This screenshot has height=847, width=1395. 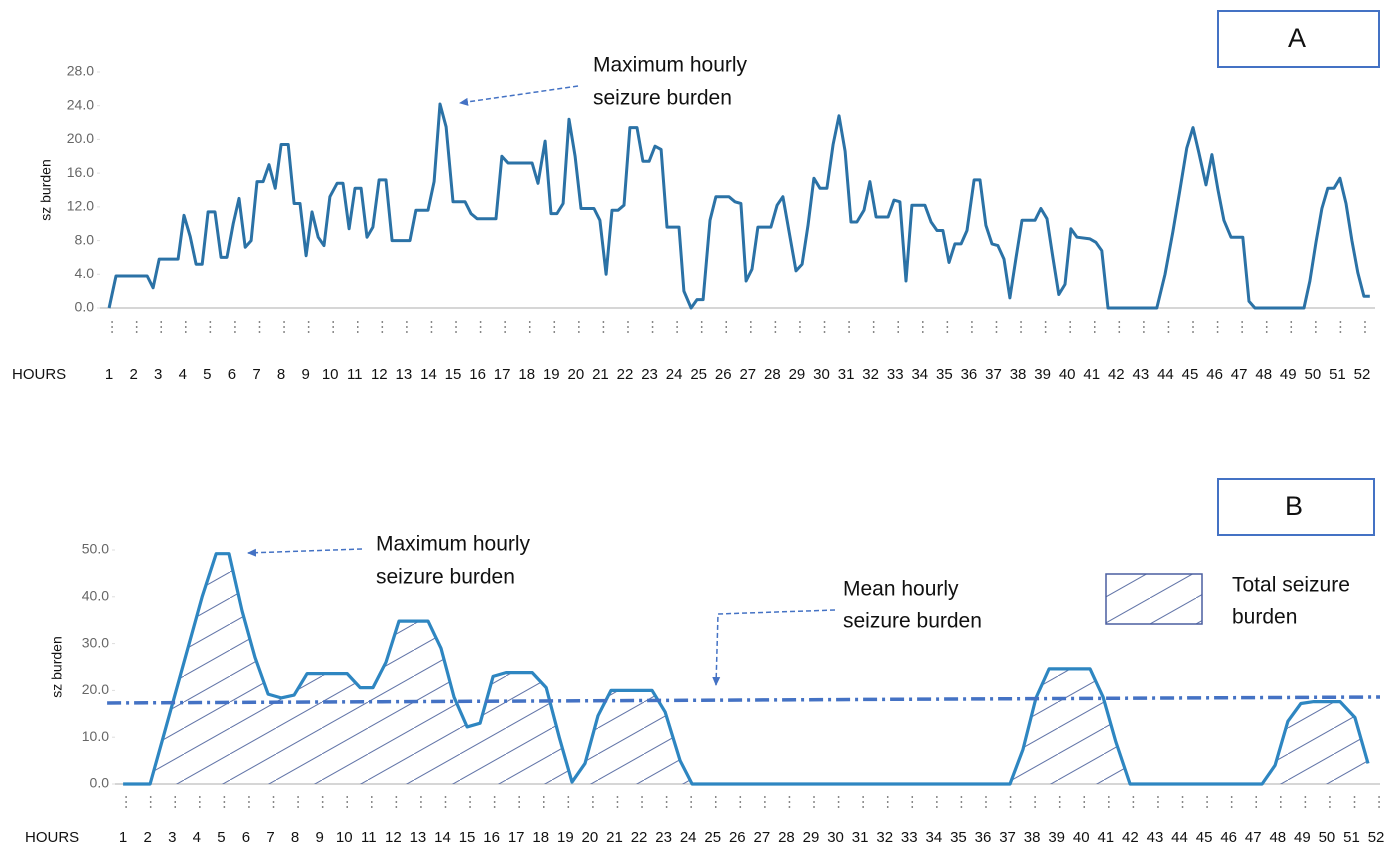 I want to click on y-tick-label: 20.0, so click(x=95, y=689).